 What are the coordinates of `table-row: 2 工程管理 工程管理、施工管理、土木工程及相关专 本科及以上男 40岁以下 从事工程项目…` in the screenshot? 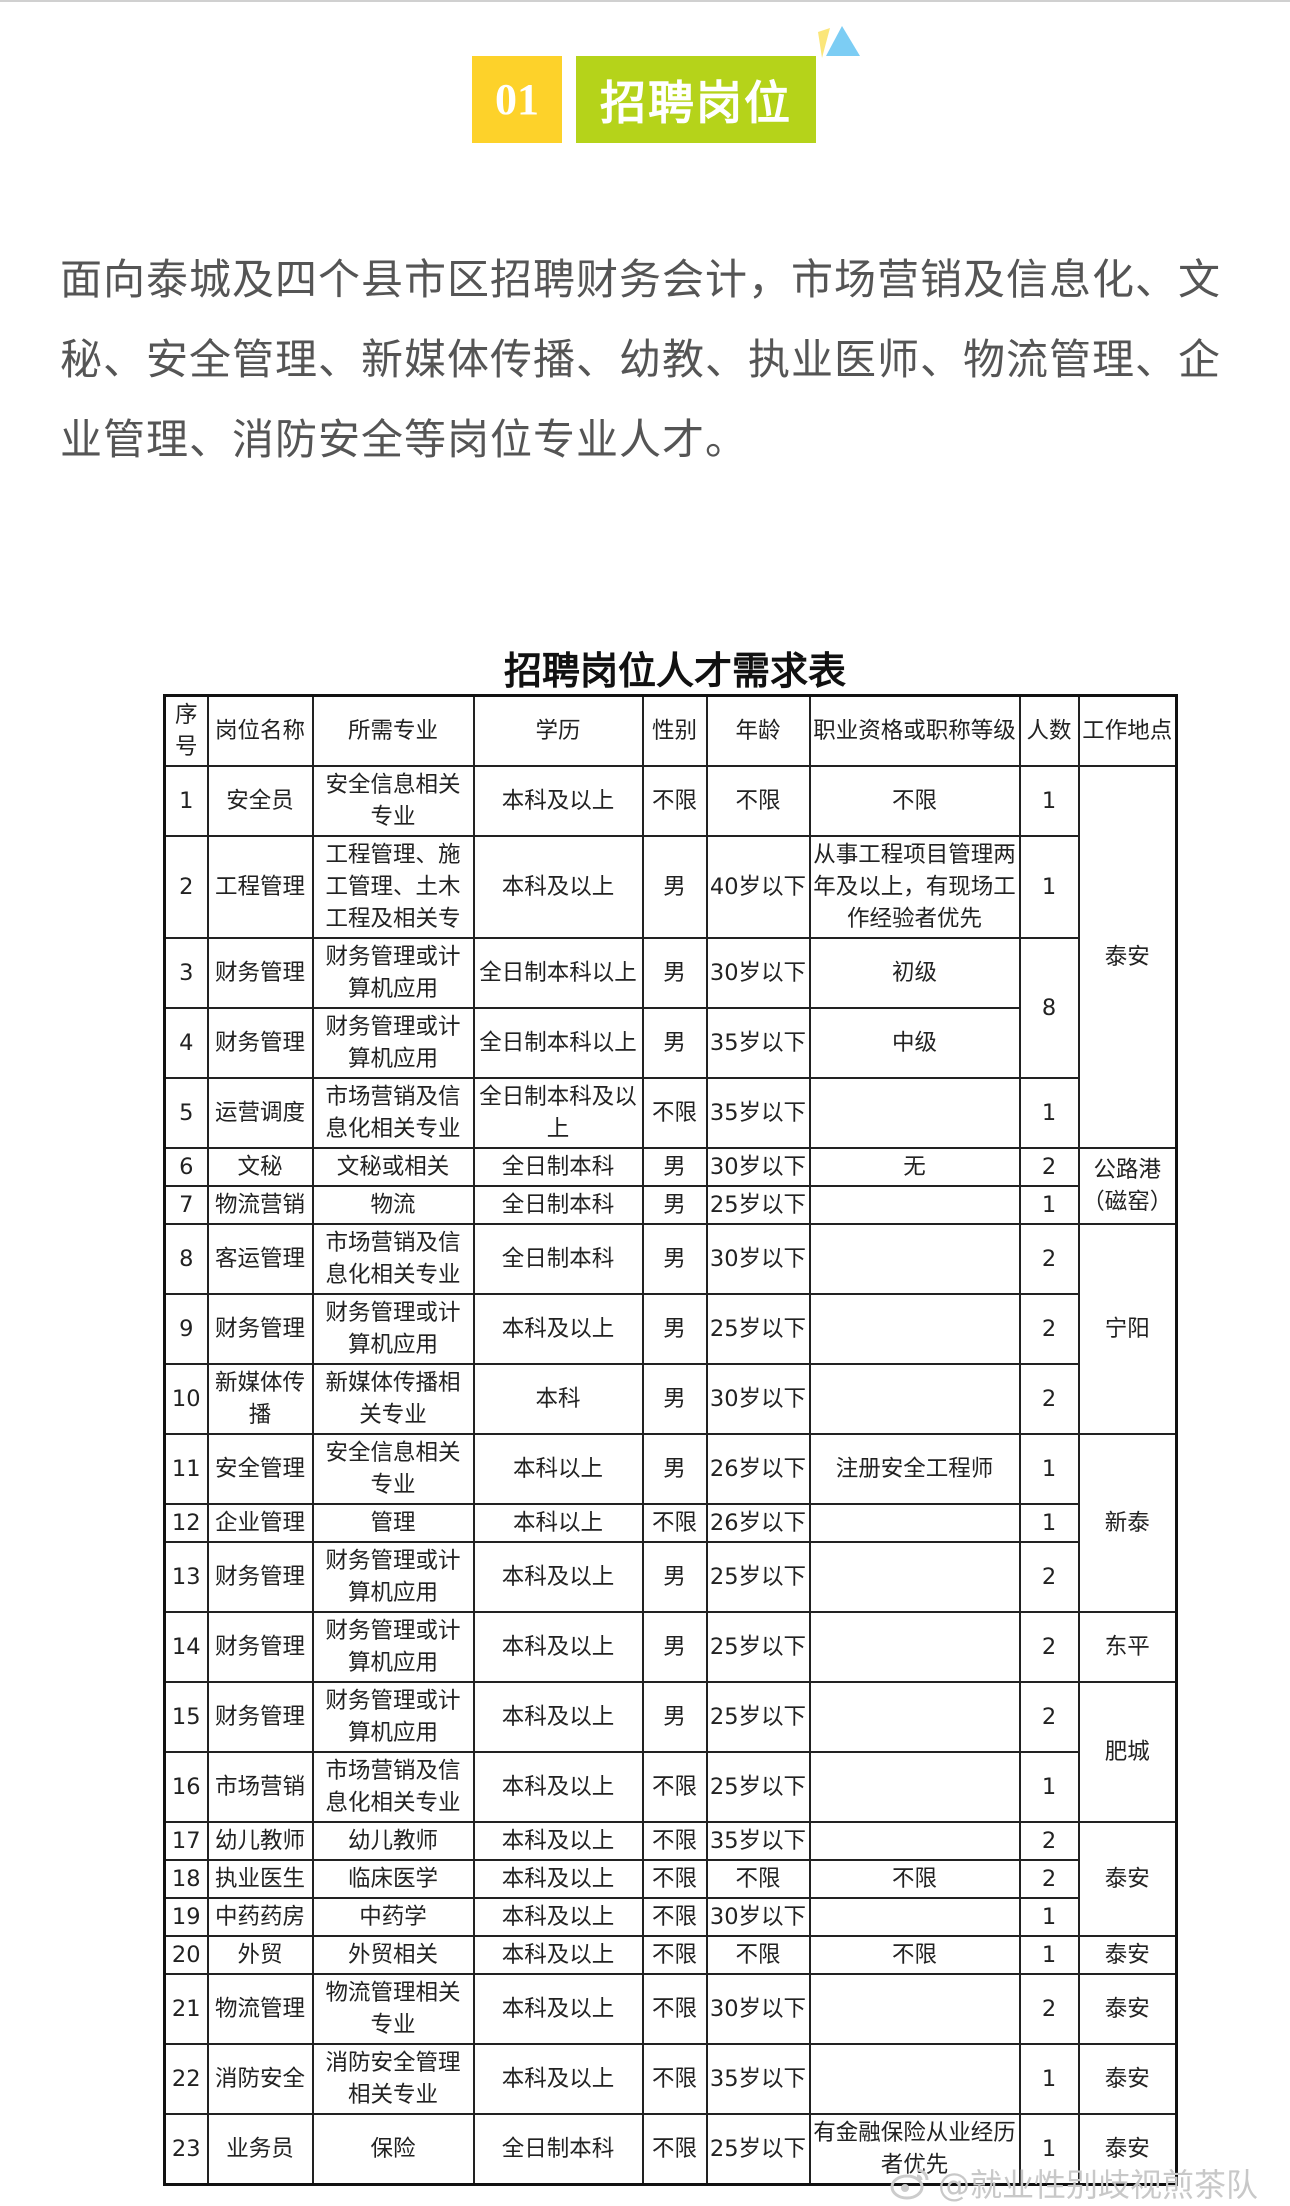 It's located at (670, 887).